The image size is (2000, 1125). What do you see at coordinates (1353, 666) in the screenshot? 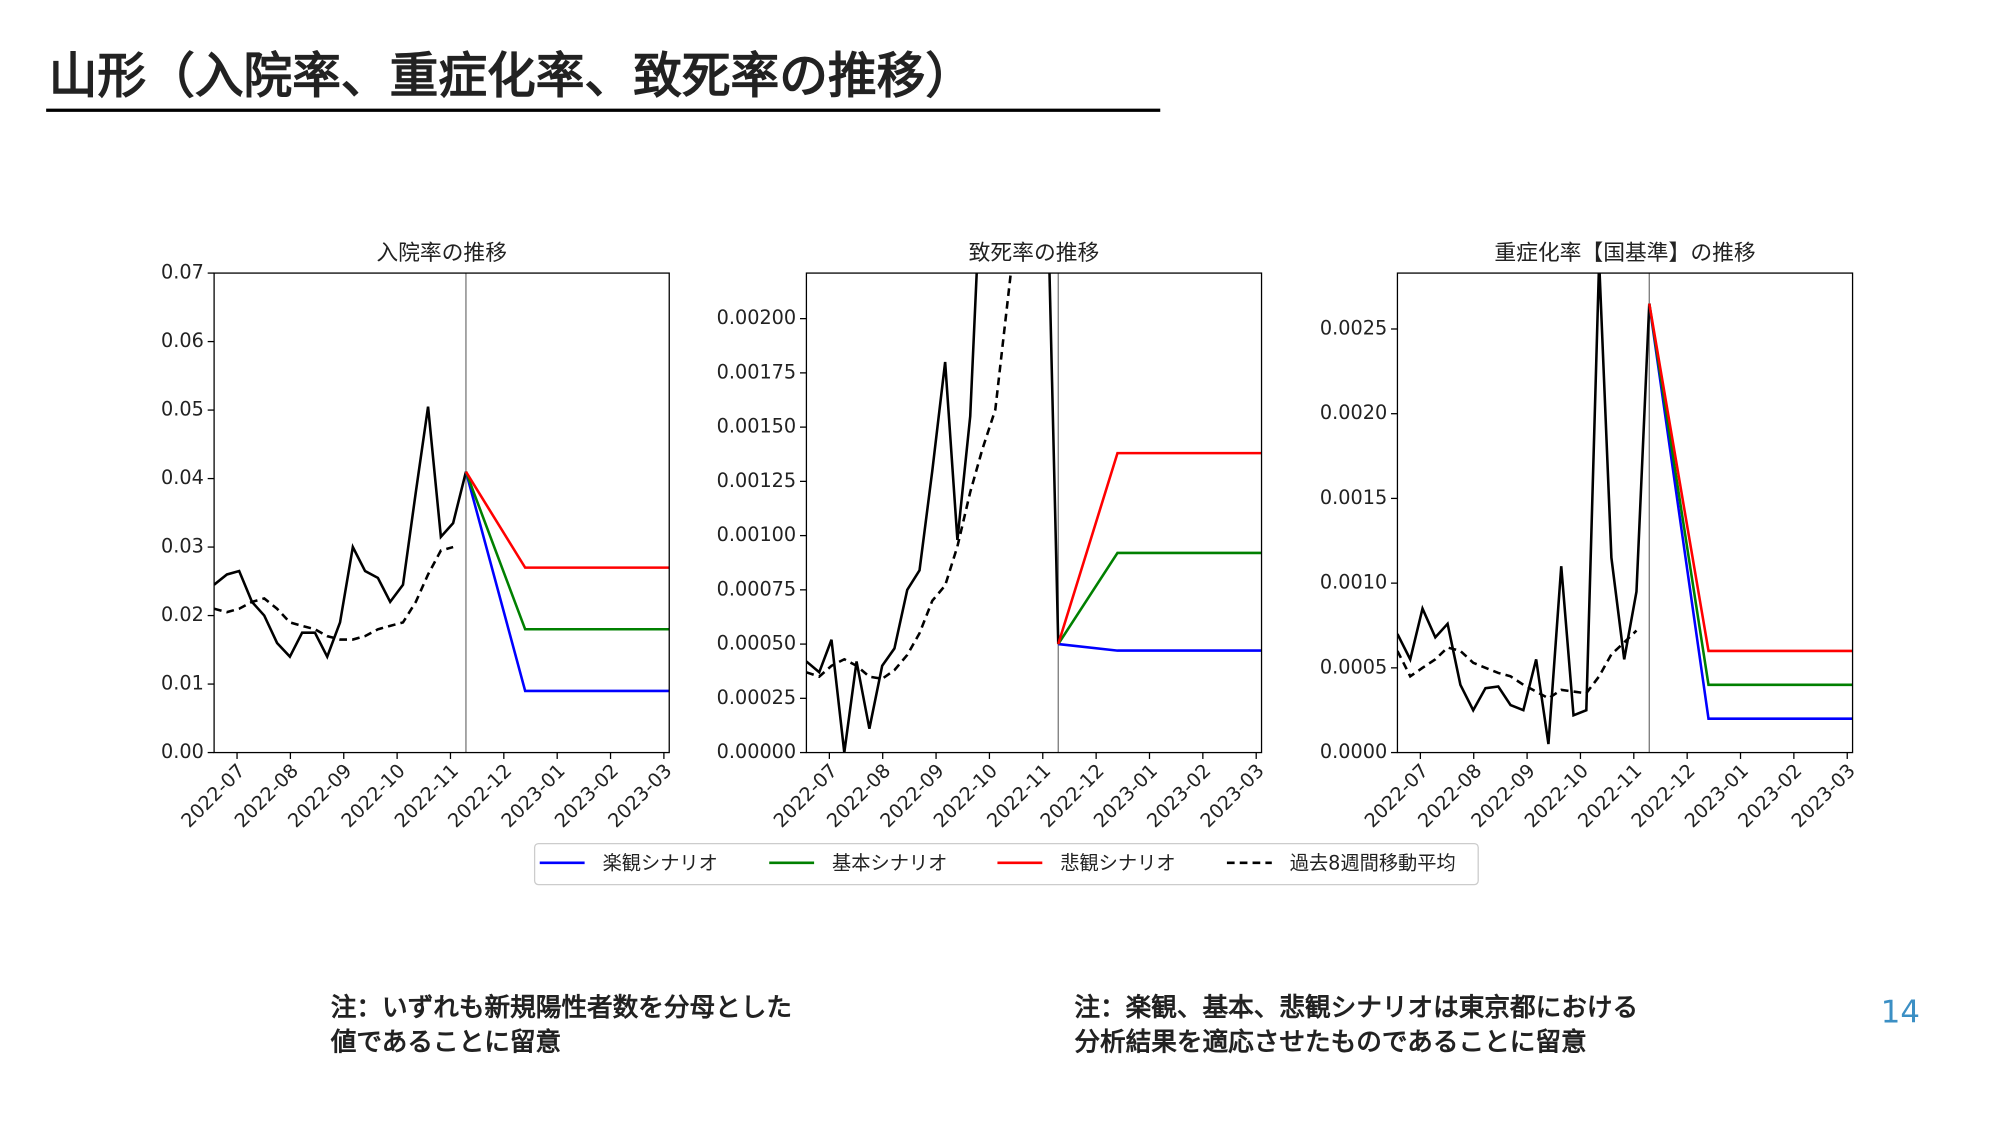
I see `y-tick-label: 0.0005` at bounding box center [1353, 666].